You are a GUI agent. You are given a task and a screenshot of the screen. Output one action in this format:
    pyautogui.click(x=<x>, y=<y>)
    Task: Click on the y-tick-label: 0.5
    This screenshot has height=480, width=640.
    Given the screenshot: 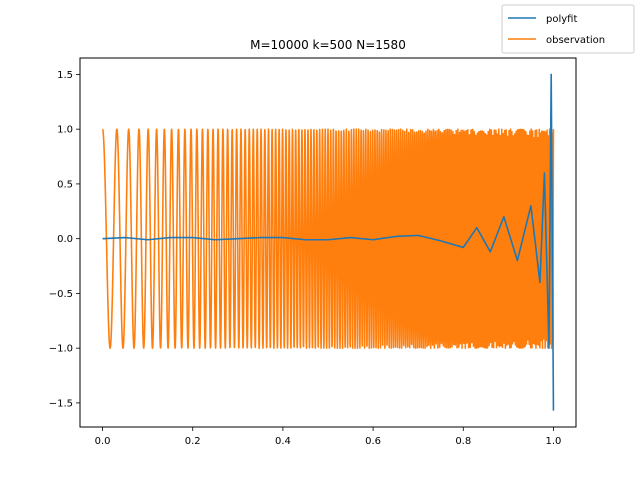 What is the action you would take?
    pyautogui.click(x=65, y=184)
    